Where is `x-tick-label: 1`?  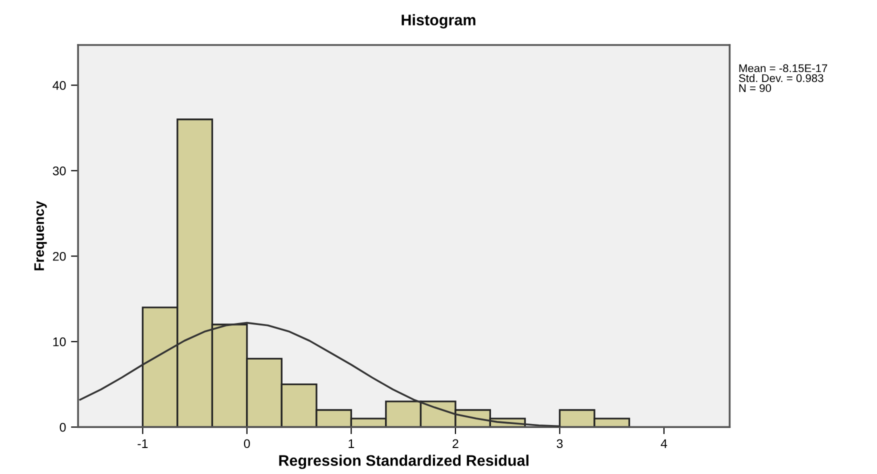
x-tick-label: 1 is located at coordinates (351, 443).